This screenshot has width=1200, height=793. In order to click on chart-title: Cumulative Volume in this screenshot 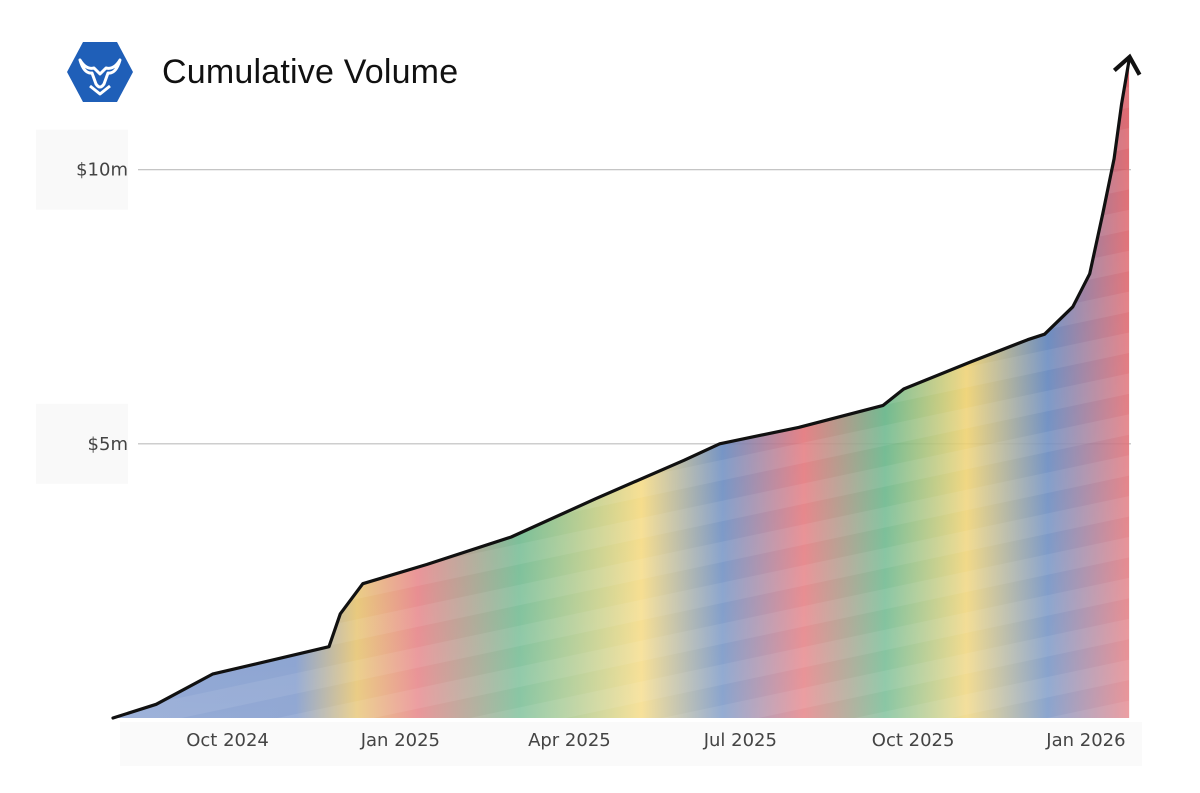, I will do `click(310, 71)`.